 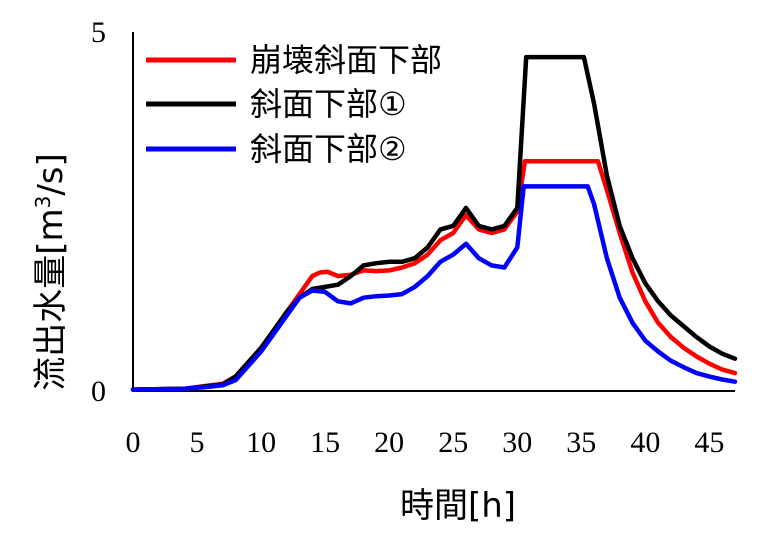 What do you see at coordinates (645, 442) in the screenshot?
I see `x-tick-label: 40` at bounding box center [645, 442].